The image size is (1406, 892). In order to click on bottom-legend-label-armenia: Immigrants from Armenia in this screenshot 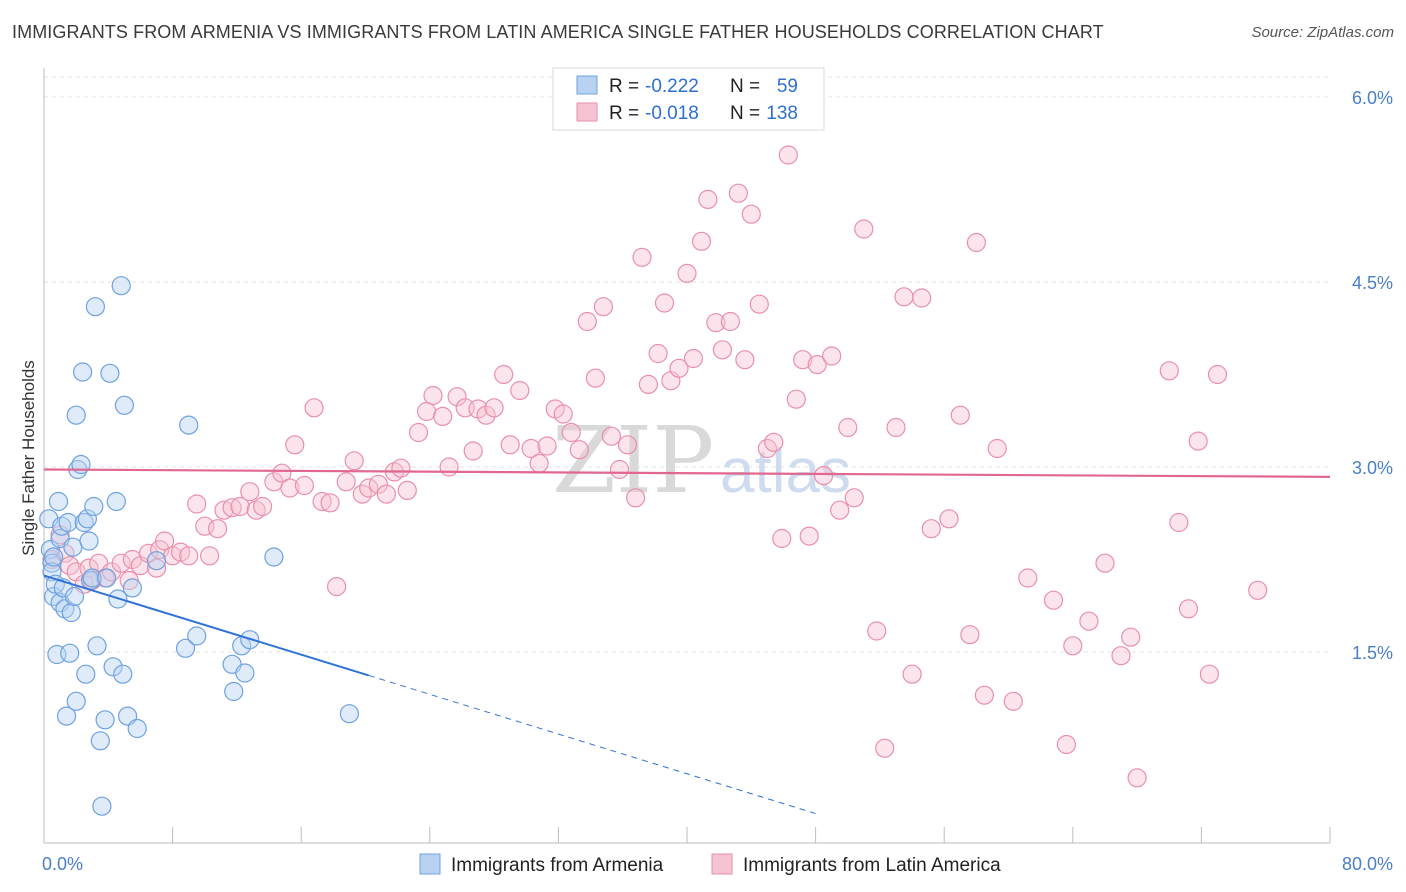, I will do `click(557, 865)`.